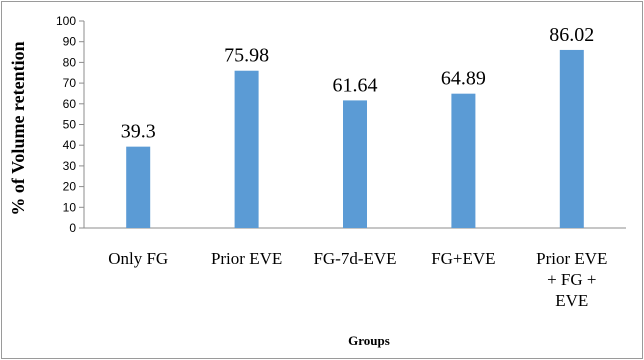 The width and height of the screenshot is (644, 360). What do you see at coordinates (70, 166) in the screenshot?
I see `y-tick-label: 30` at bounding box center [70, 166].